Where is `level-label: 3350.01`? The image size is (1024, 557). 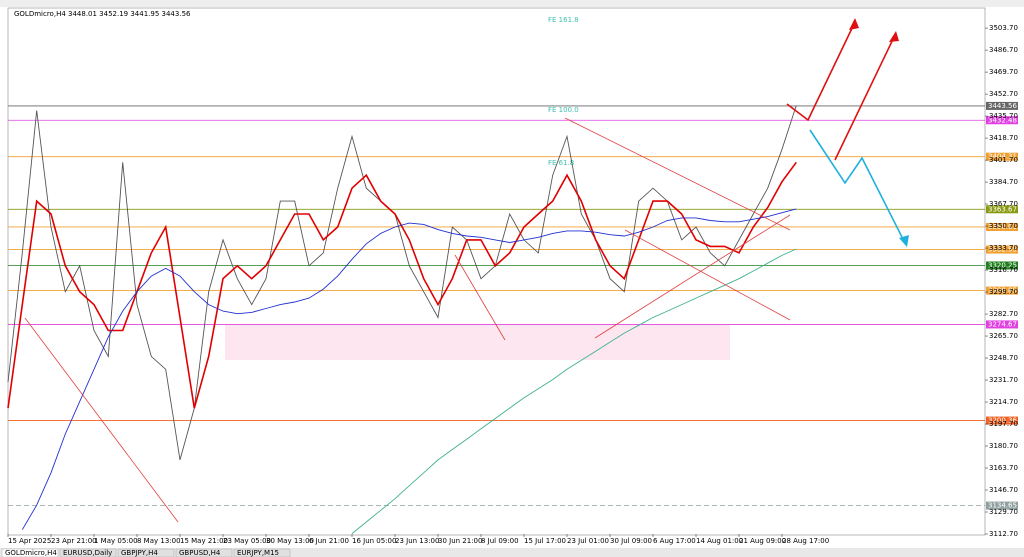 level-label: 3350.01 is located at coordinates (1002, 227).